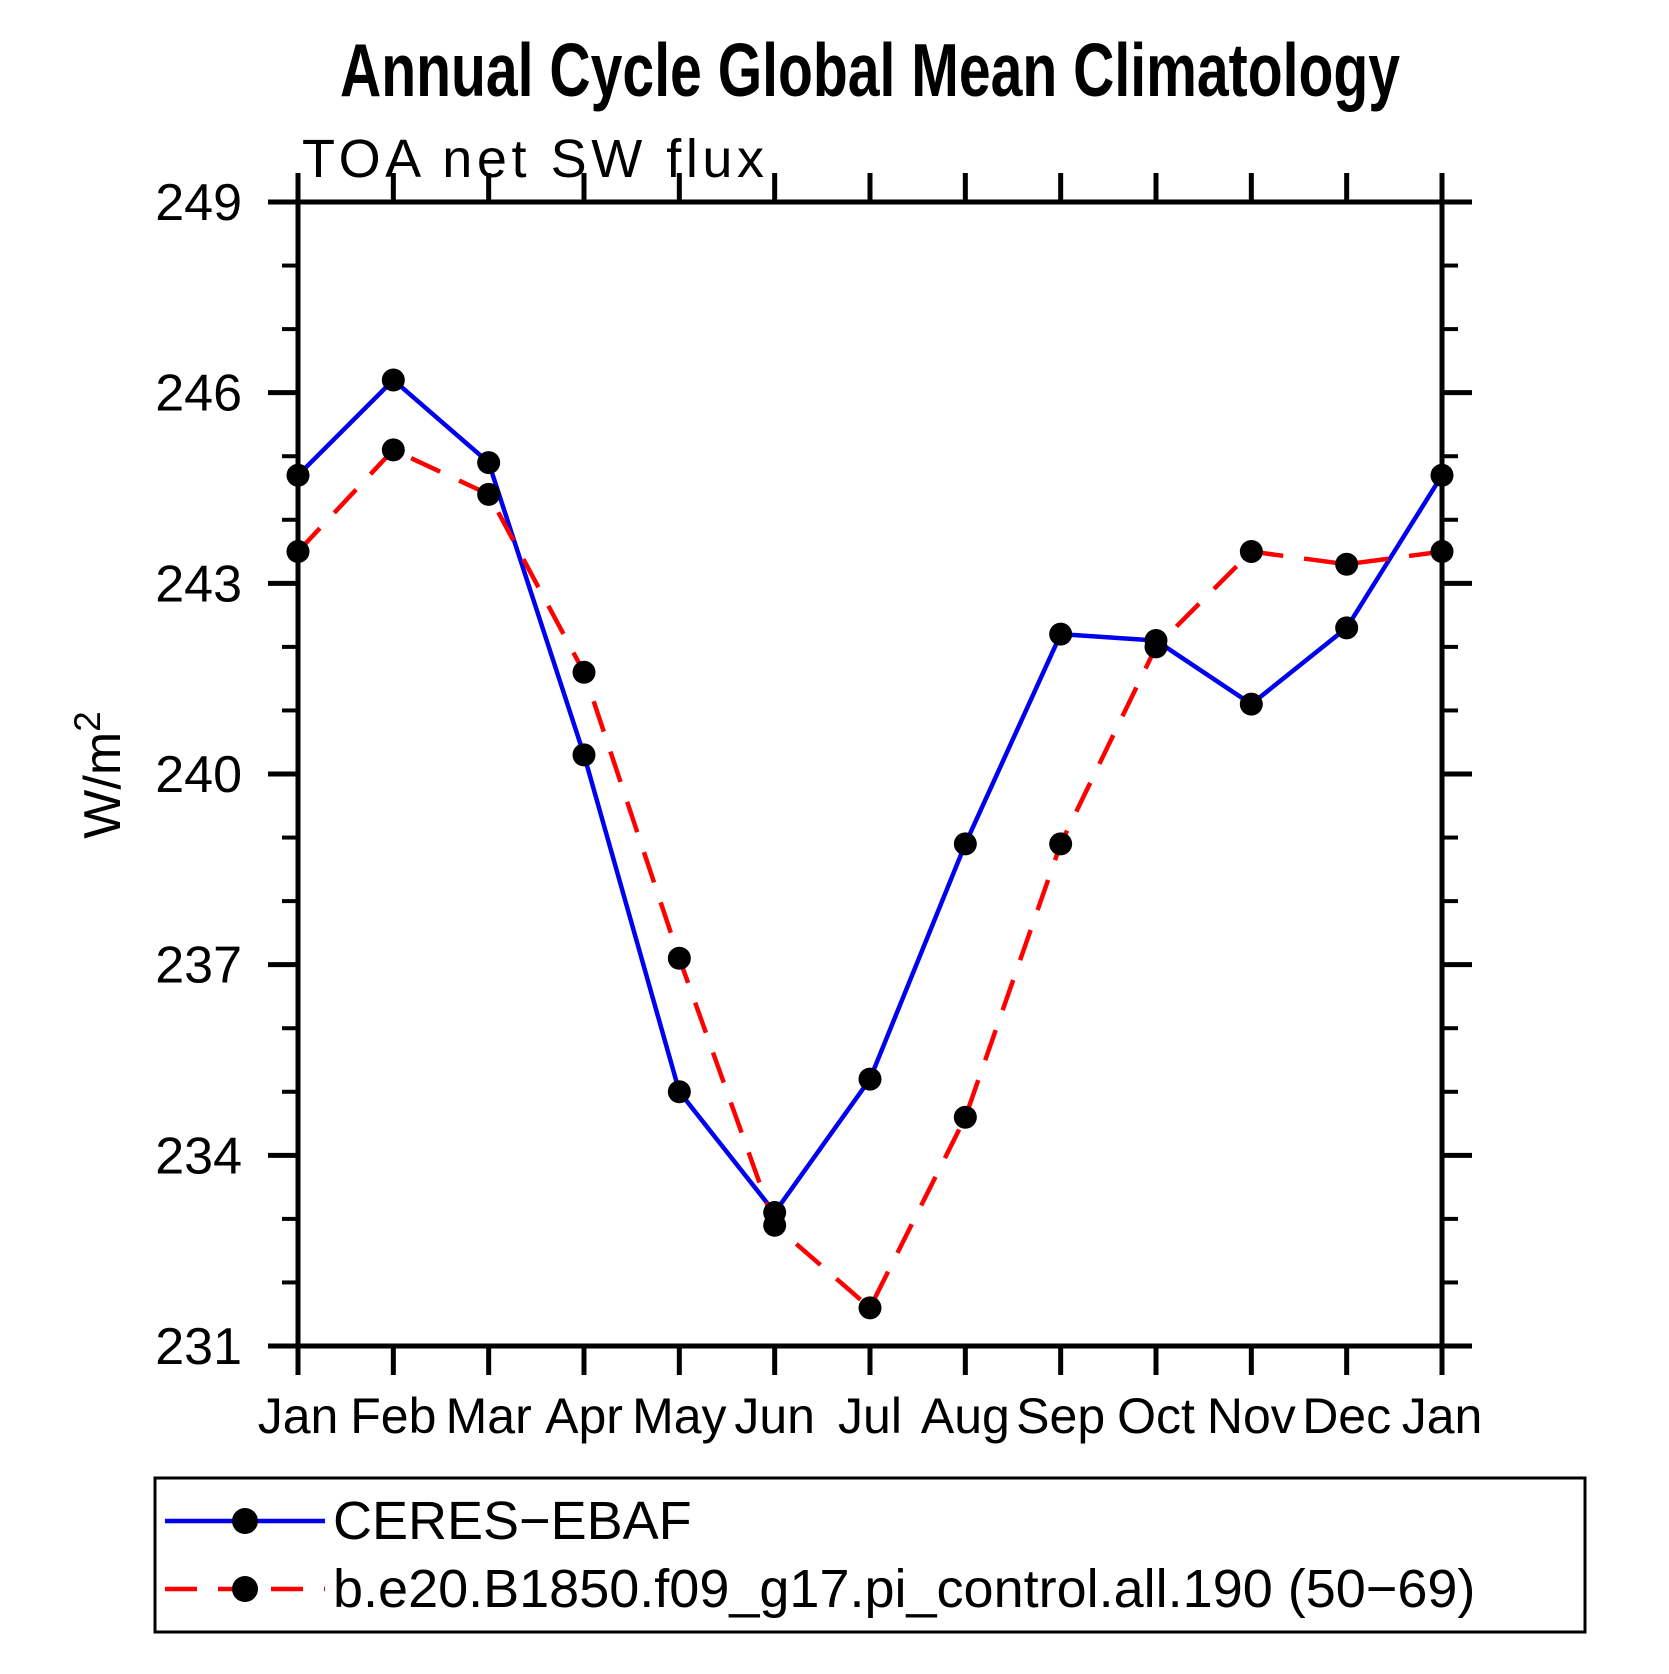  What do you see at coordinates (584, 1416) in the screenshot?
I see `x-tick-label: Apr` at bounding box center [584, 1416].